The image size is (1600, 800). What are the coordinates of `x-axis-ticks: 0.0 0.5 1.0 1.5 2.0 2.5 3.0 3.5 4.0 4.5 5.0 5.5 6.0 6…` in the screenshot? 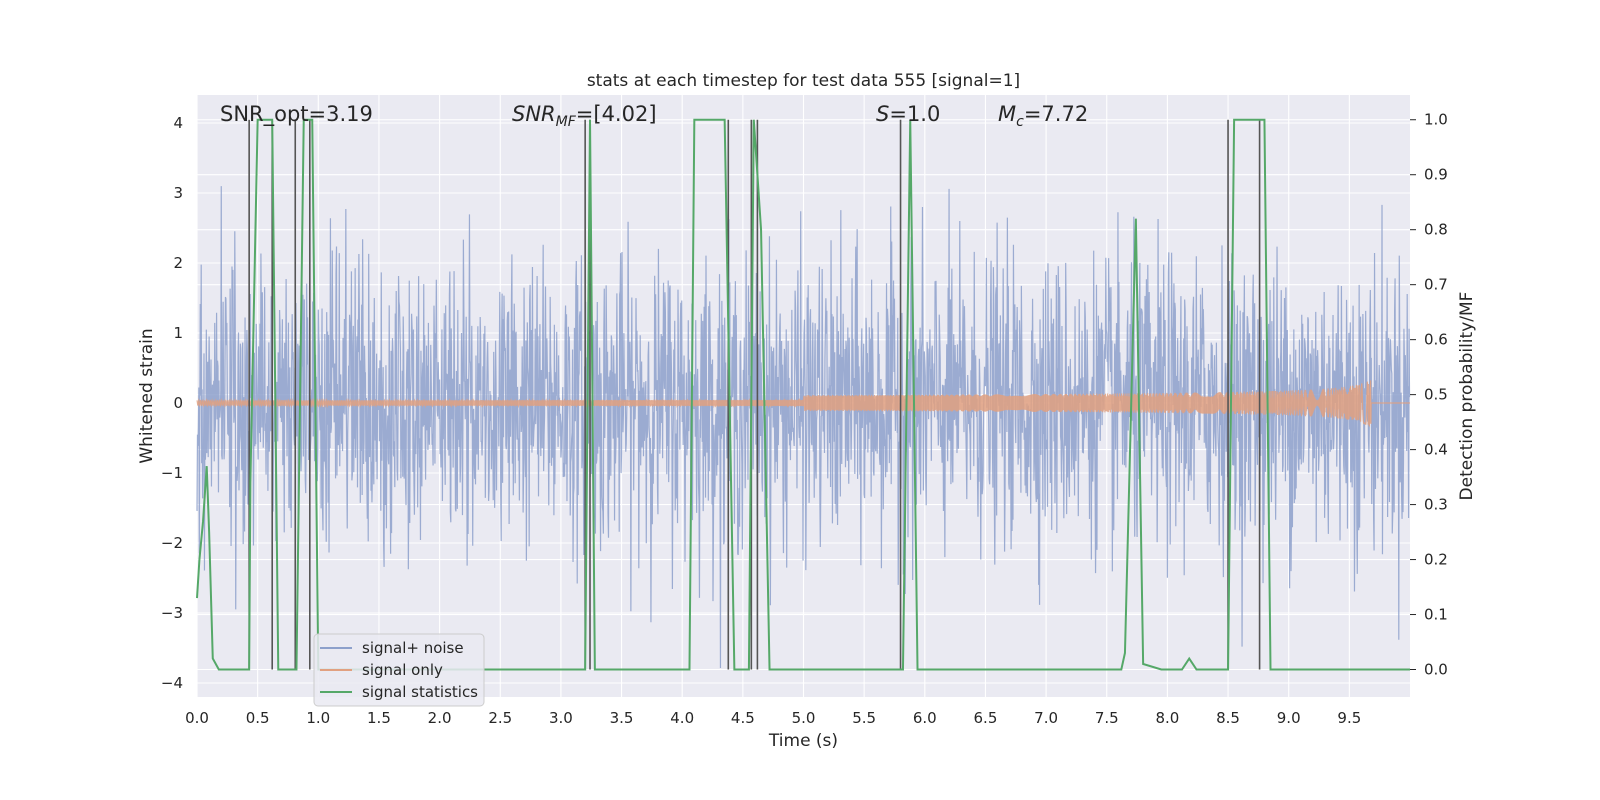 It's located at (773, 718).